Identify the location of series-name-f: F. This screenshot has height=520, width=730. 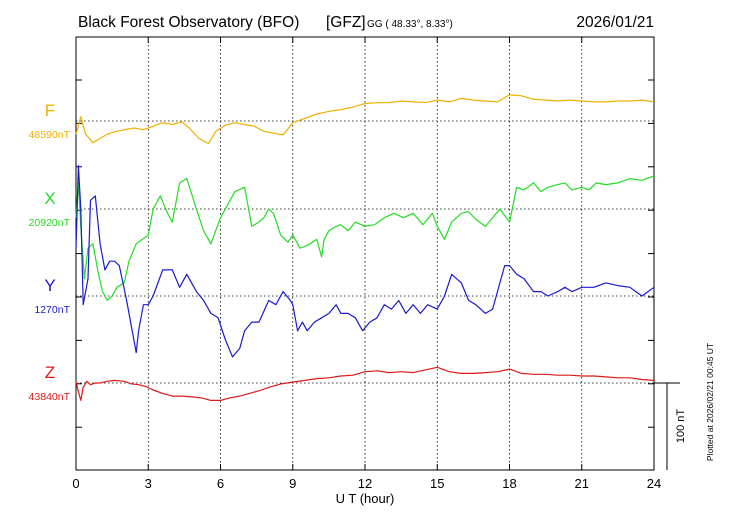
(50, 110).